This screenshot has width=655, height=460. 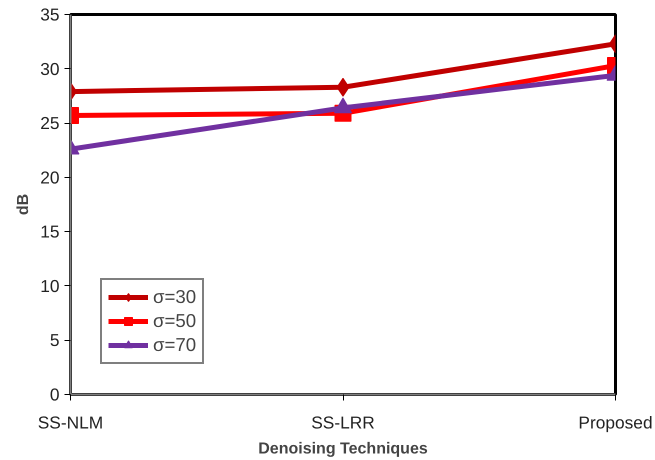 What do you see at coordinates (50, 123) in the screenshot?
I see `y-tick-label: 25` at bounding box center [50, 123].